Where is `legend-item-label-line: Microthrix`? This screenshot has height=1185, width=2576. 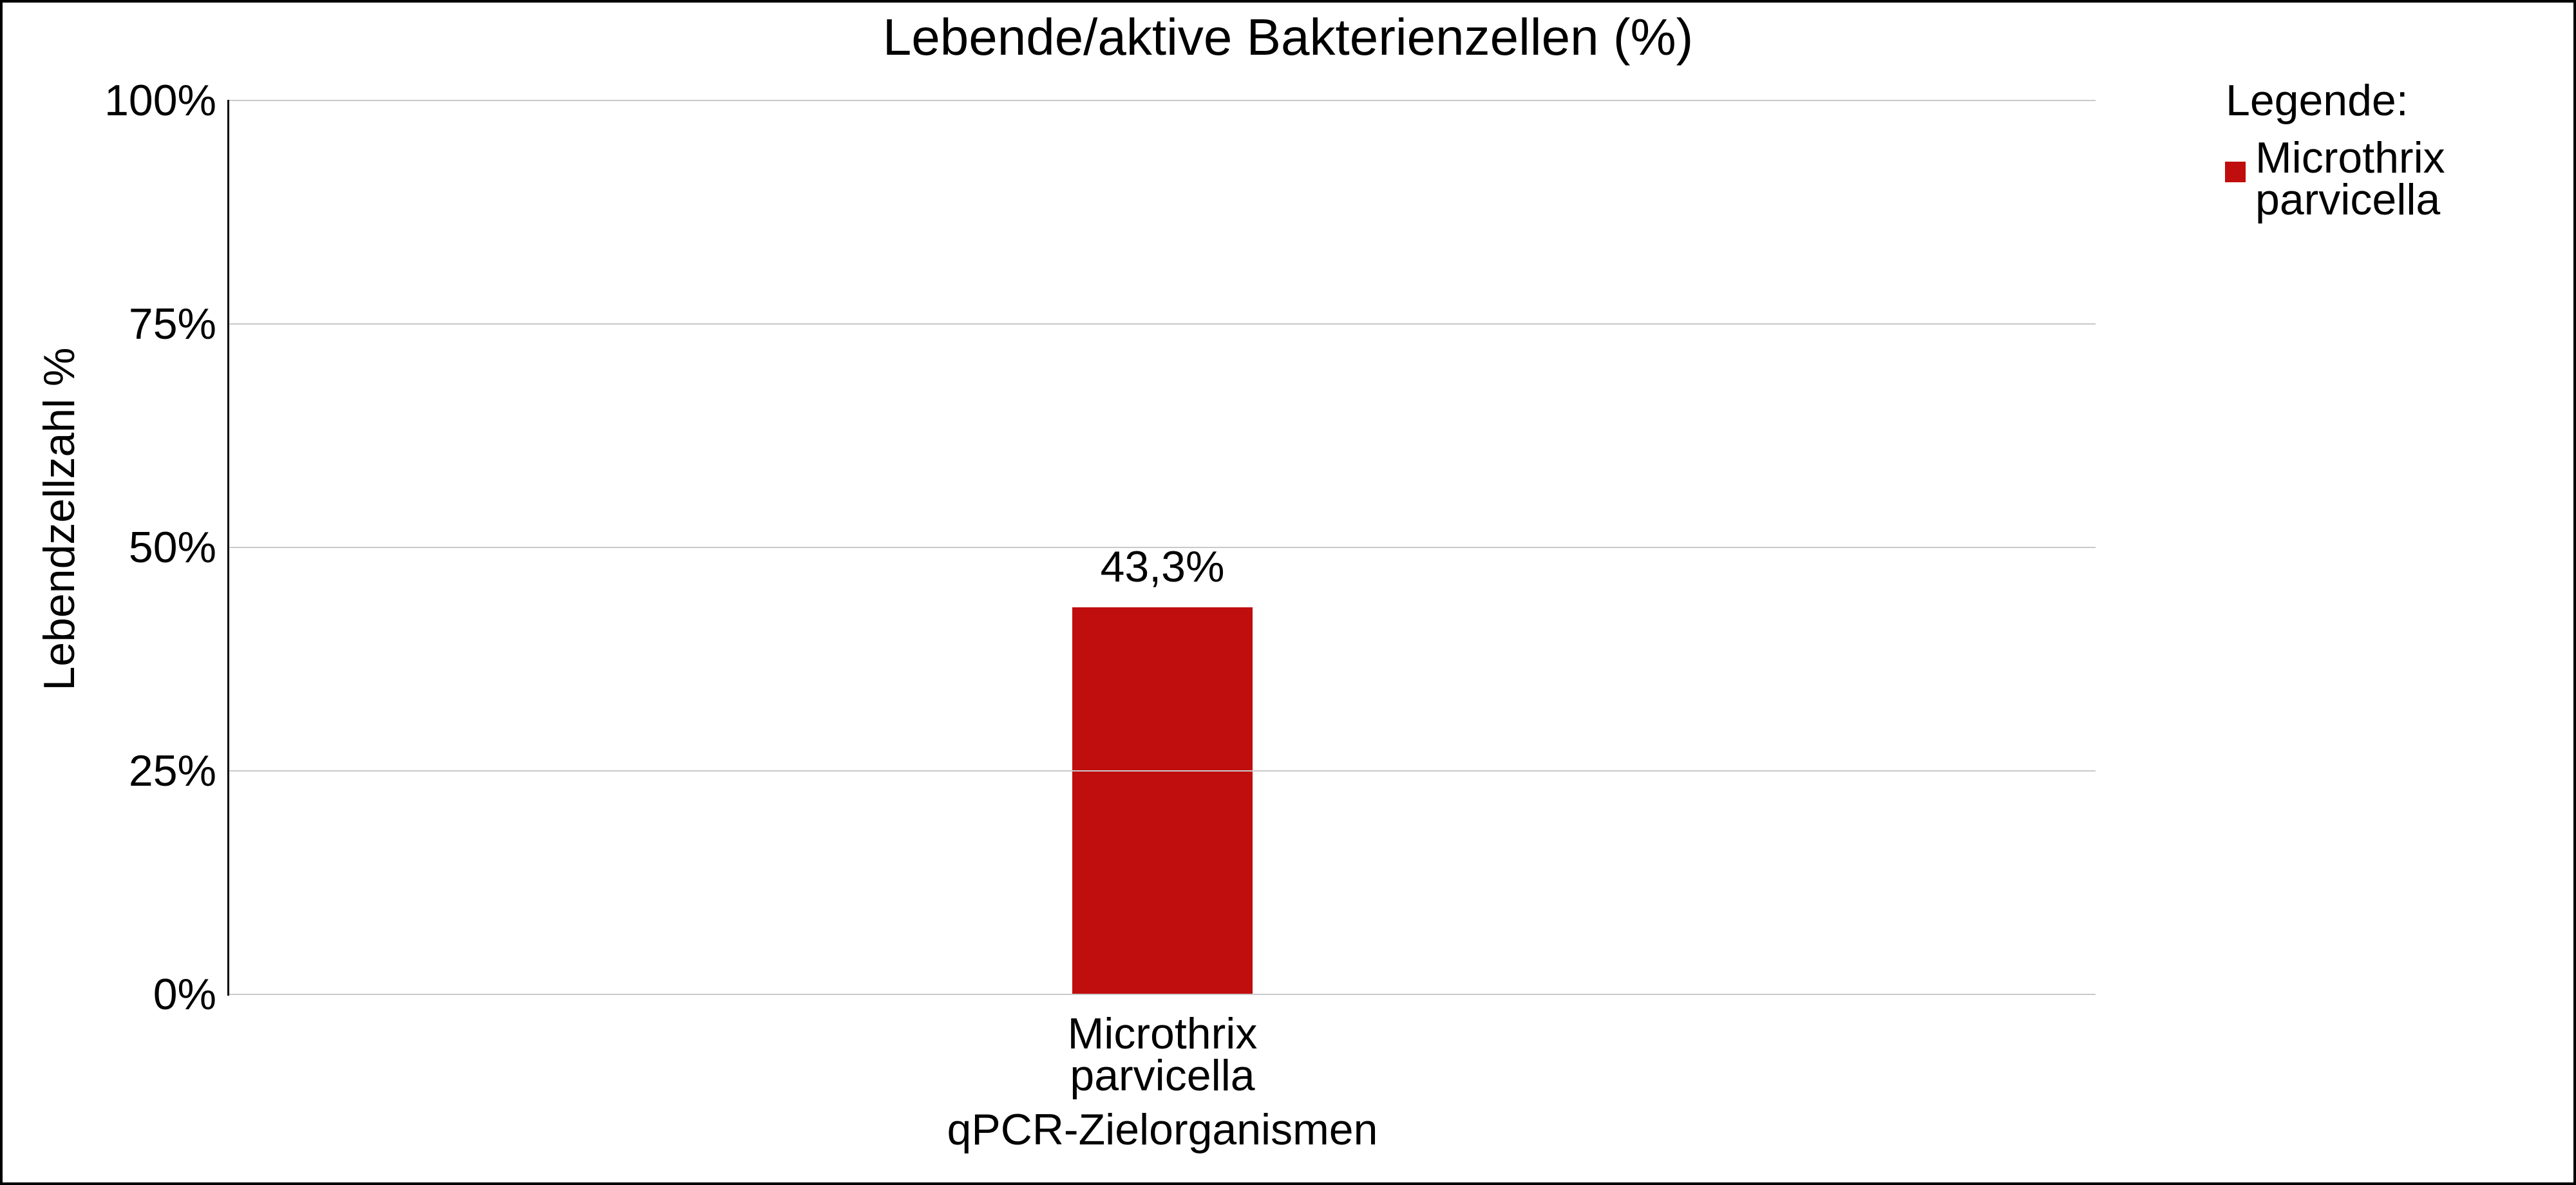 legend-item-label-line: Microthrix is located at coordinates (2350, 157).